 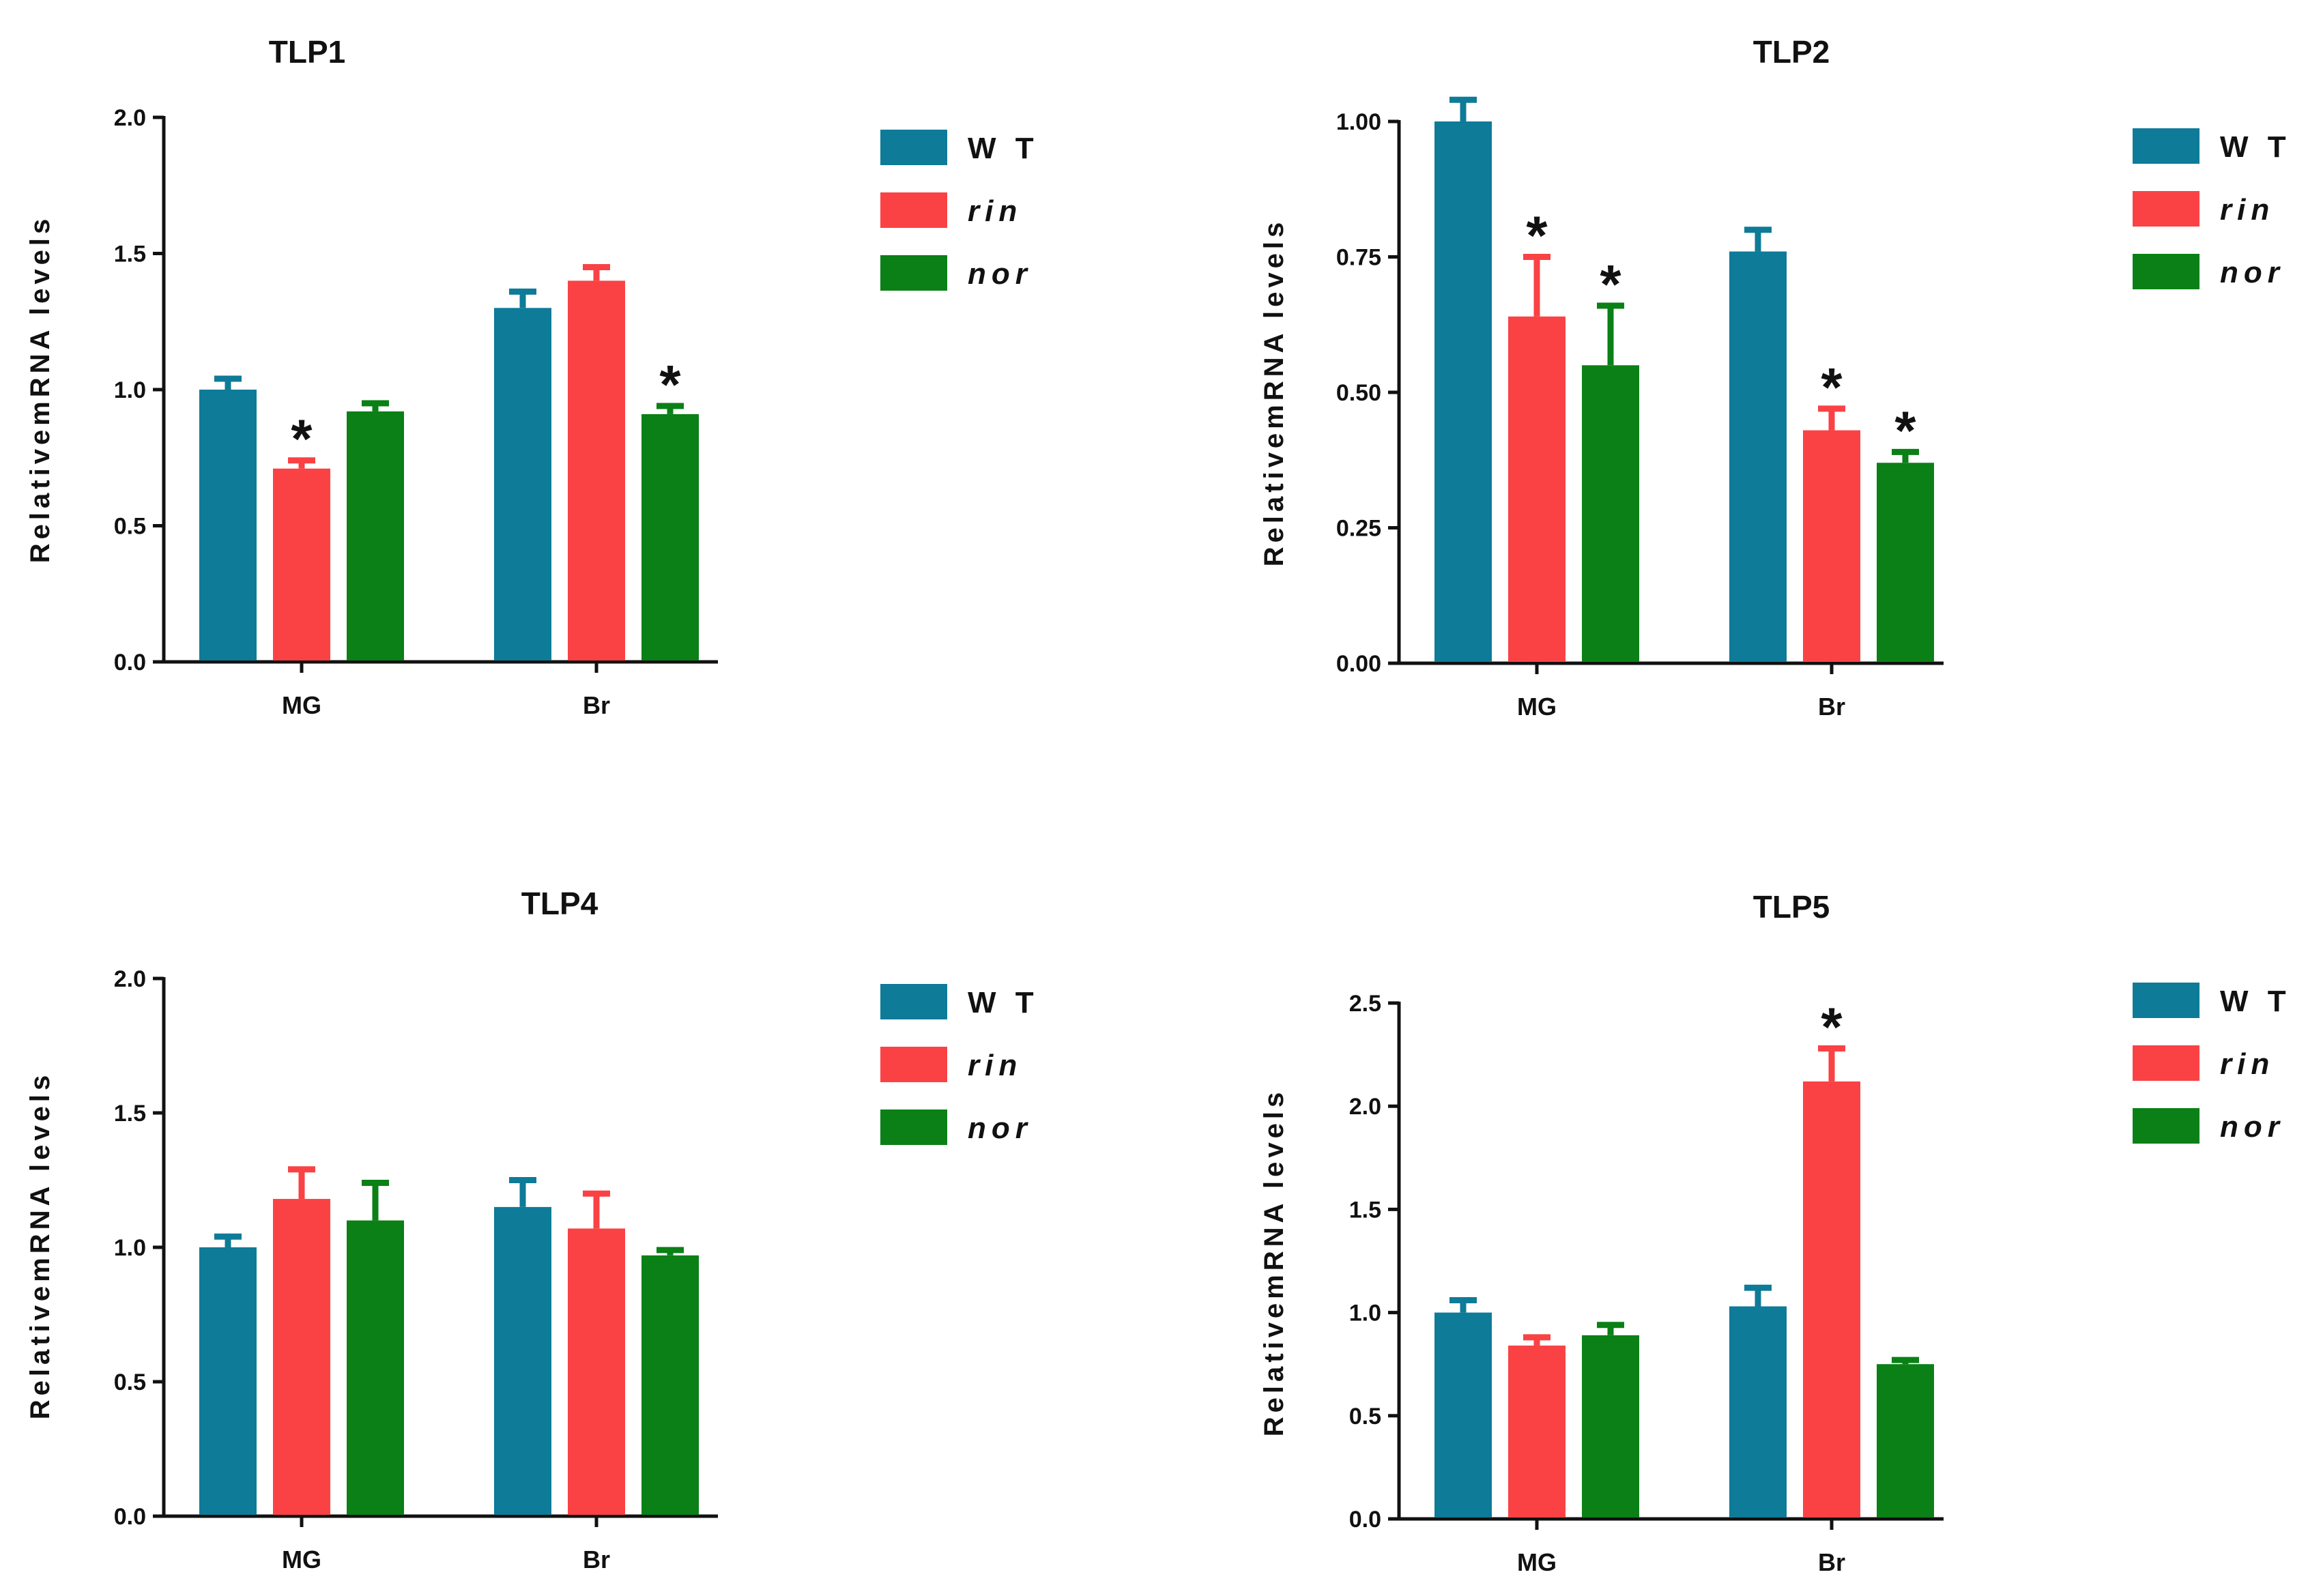 What do you see at coordinates (1358, 529) in the screenshot?
I see `y-tick-label: 0.25` at bounding box center [1358, 529].